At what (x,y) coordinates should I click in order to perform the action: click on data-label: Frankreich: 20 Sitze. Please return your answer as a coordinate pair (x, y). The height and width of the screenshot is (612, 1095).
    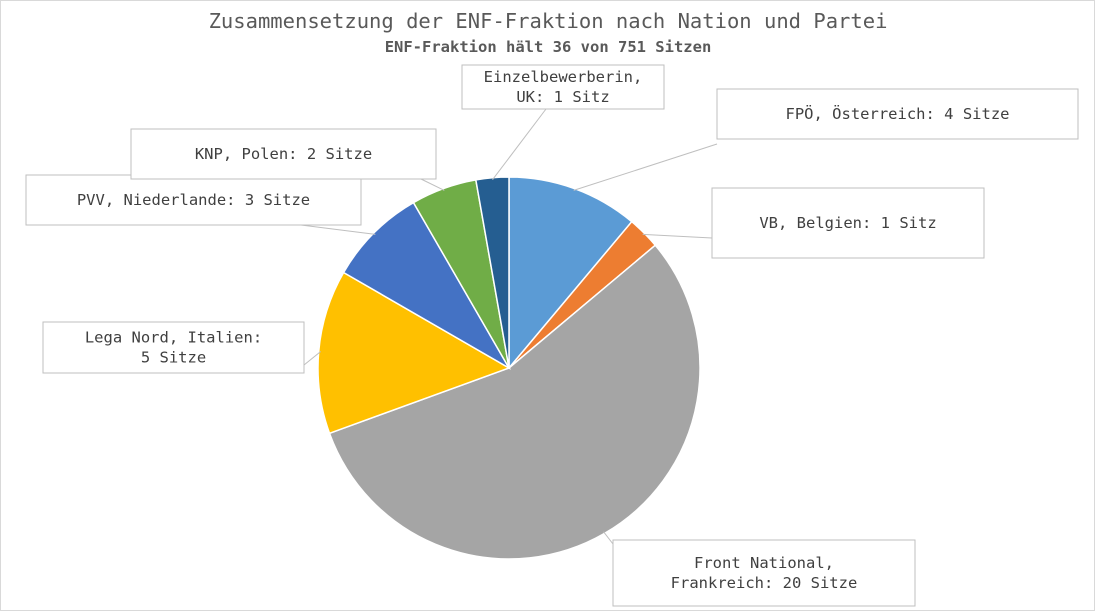
    Looking at the image, I should click on (764, 583).